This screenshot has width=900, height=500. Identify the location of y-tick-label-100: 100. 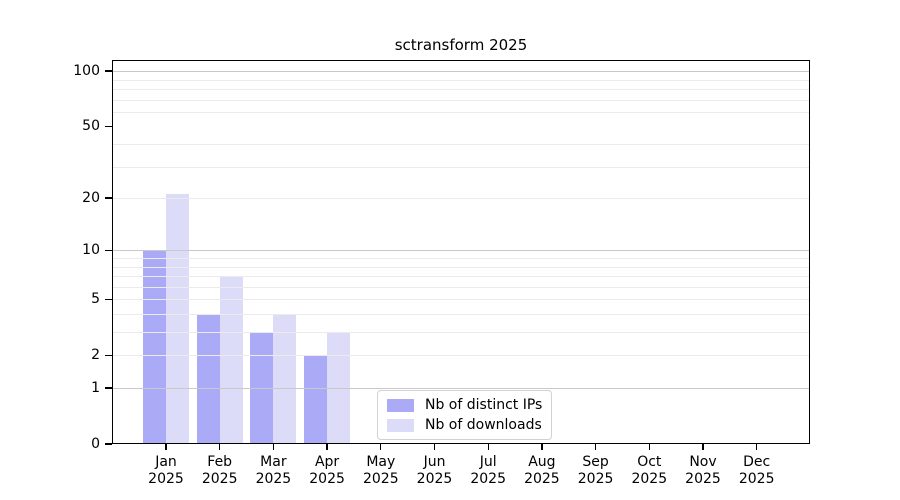
(86, 71).